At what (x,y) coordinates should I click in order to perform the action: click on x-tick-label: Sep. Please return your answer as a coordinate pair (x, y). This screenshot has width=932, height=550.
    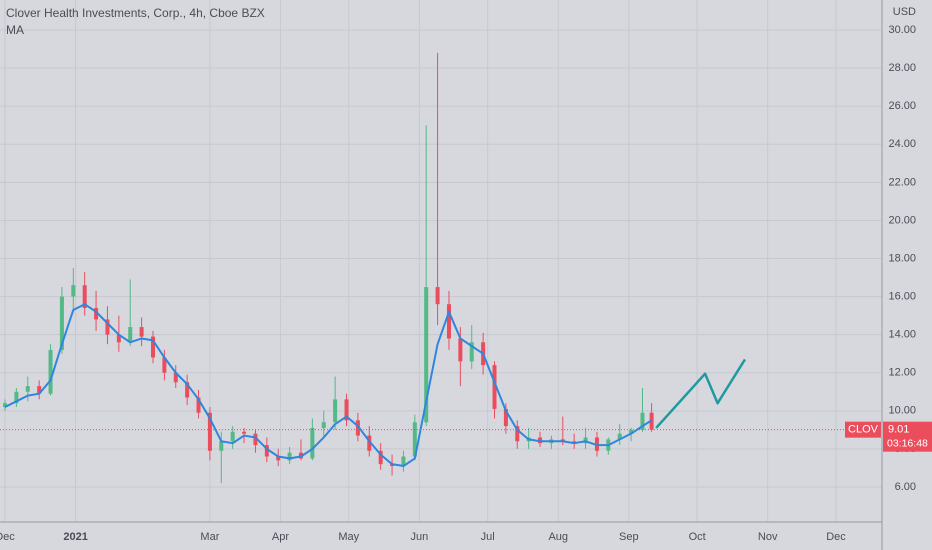
    Looking at the image, I should click on (629, 537).